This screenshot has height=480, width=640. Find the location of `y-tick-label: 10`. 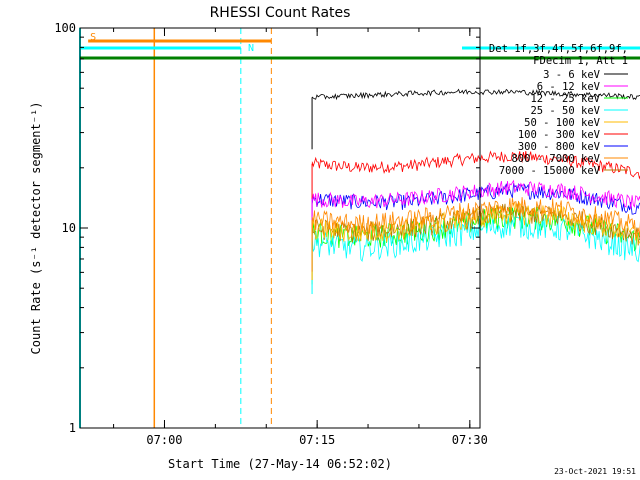

y-tick-label: 10 is located at coordinates (69, 228).